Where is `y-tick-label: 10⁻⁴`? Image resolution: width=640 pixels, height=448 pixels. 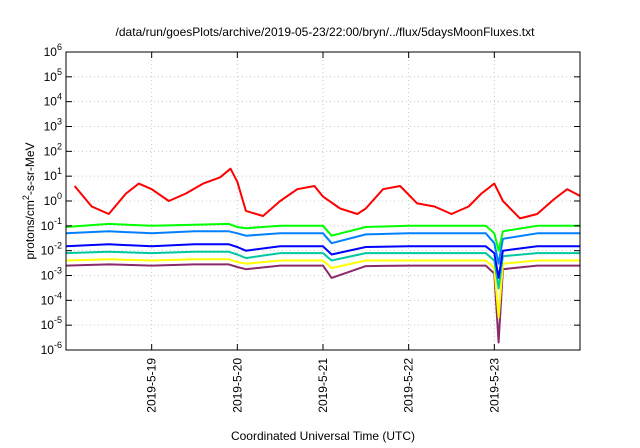 y-tick-label: 10⁻⁴ is located at coordinates (51, 298).